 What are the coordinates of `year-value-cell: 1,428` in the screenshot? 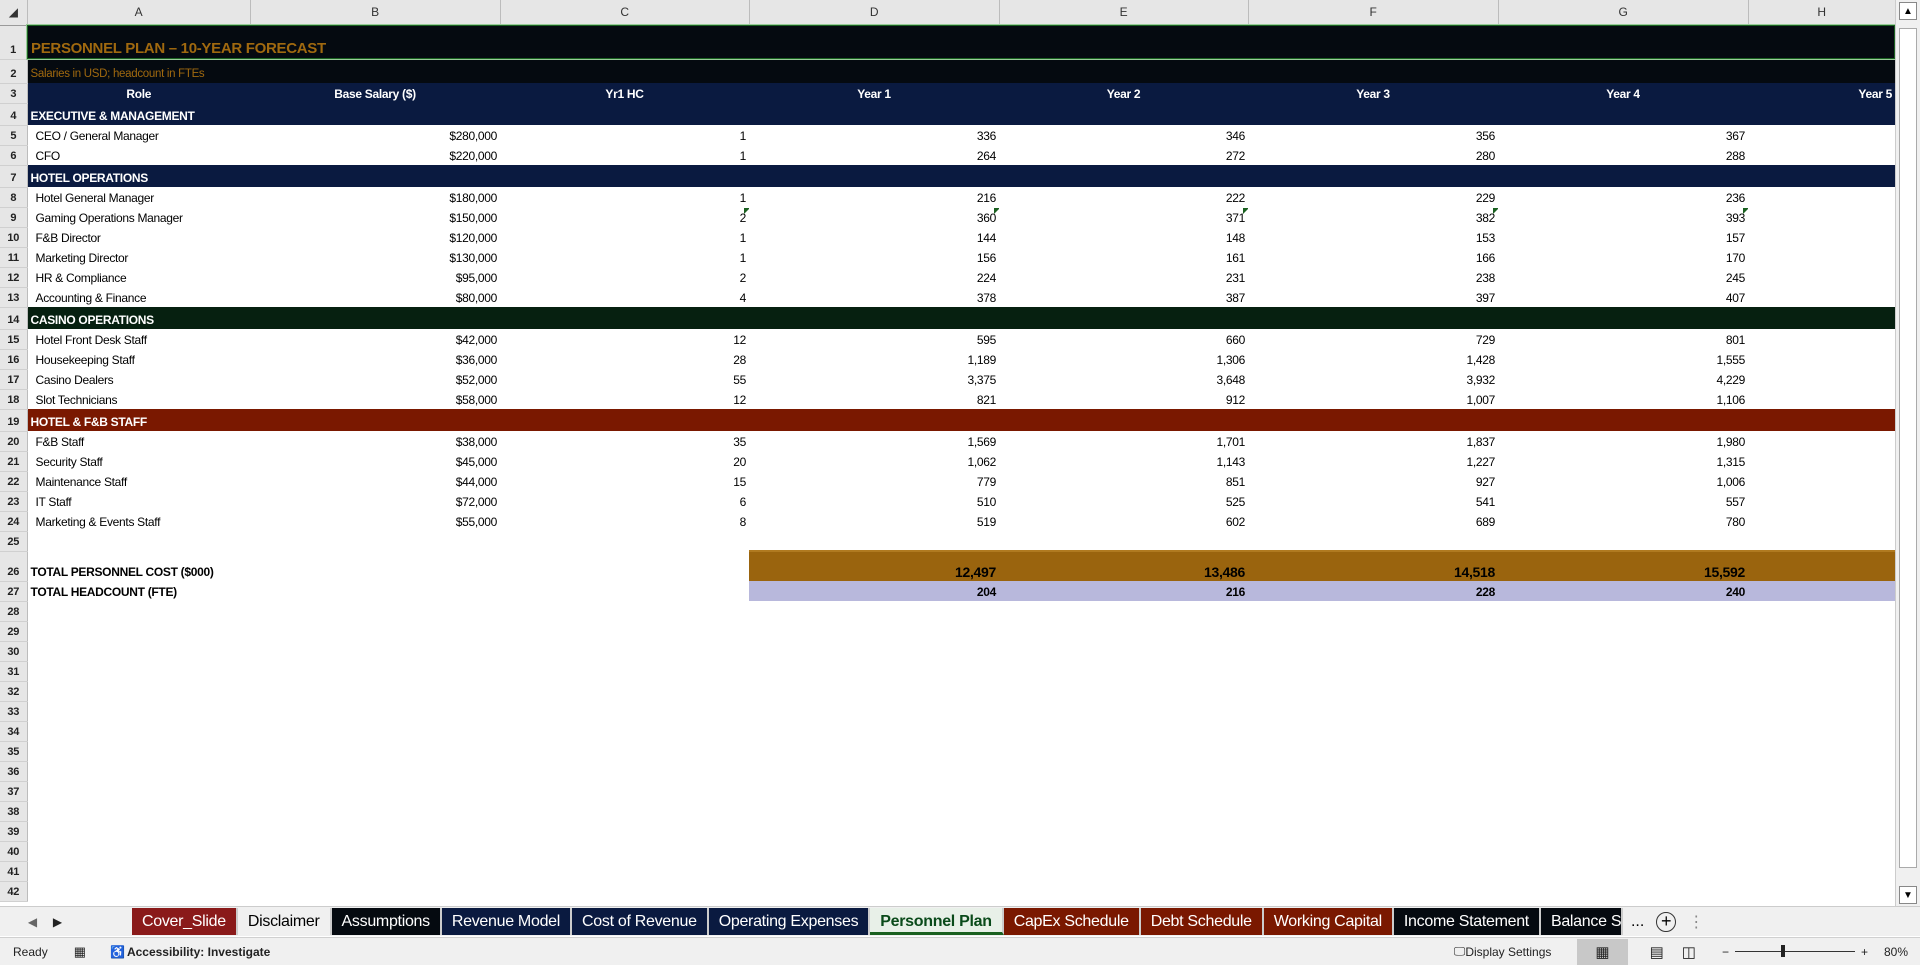 It's located at (1480, 360).